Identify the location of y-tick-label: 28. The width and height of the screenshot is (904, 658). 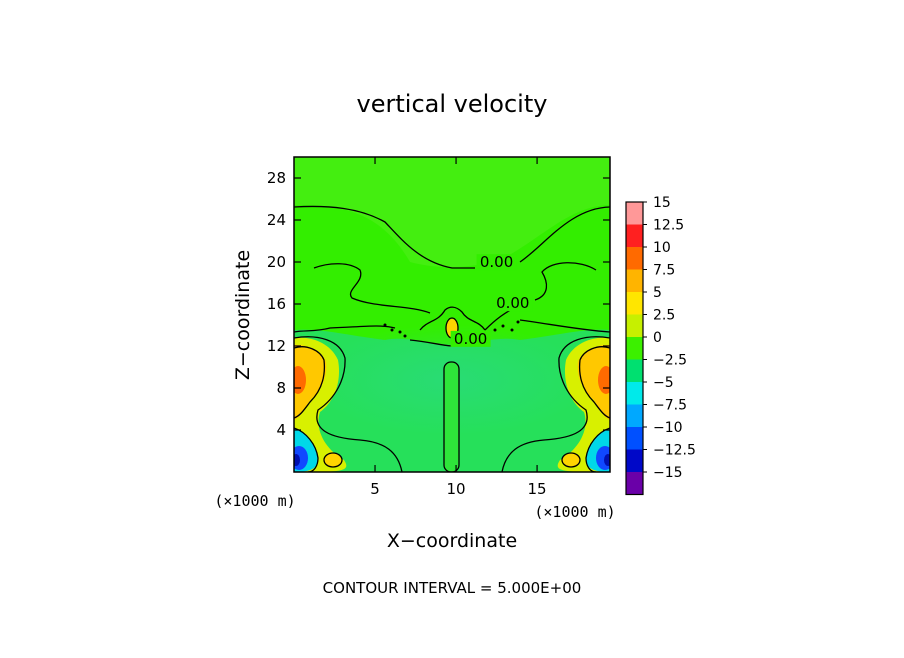
(276, 178).